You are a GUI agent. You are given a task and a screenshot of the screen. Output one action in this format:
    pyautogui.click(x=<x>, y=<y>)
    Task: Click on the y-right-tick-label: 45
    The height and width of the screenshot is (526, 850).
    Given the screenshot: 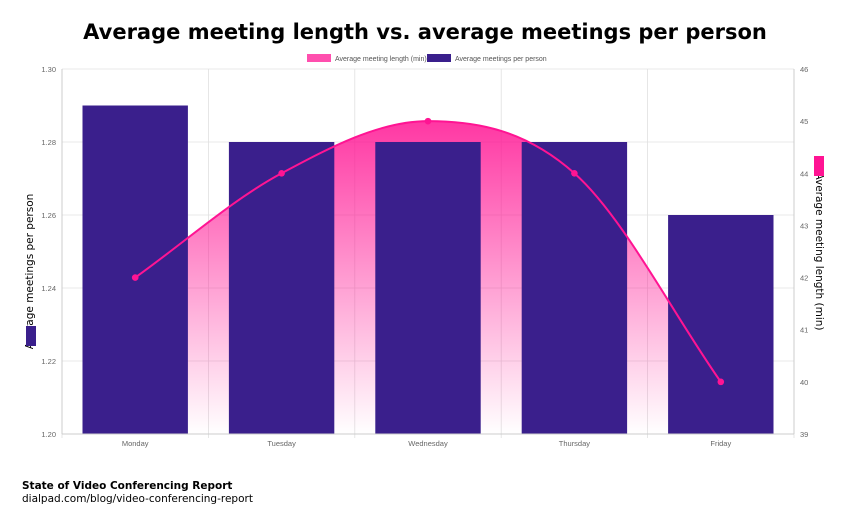 What is the action you would take?
    pyautogui.click(x=804, y=121)
    